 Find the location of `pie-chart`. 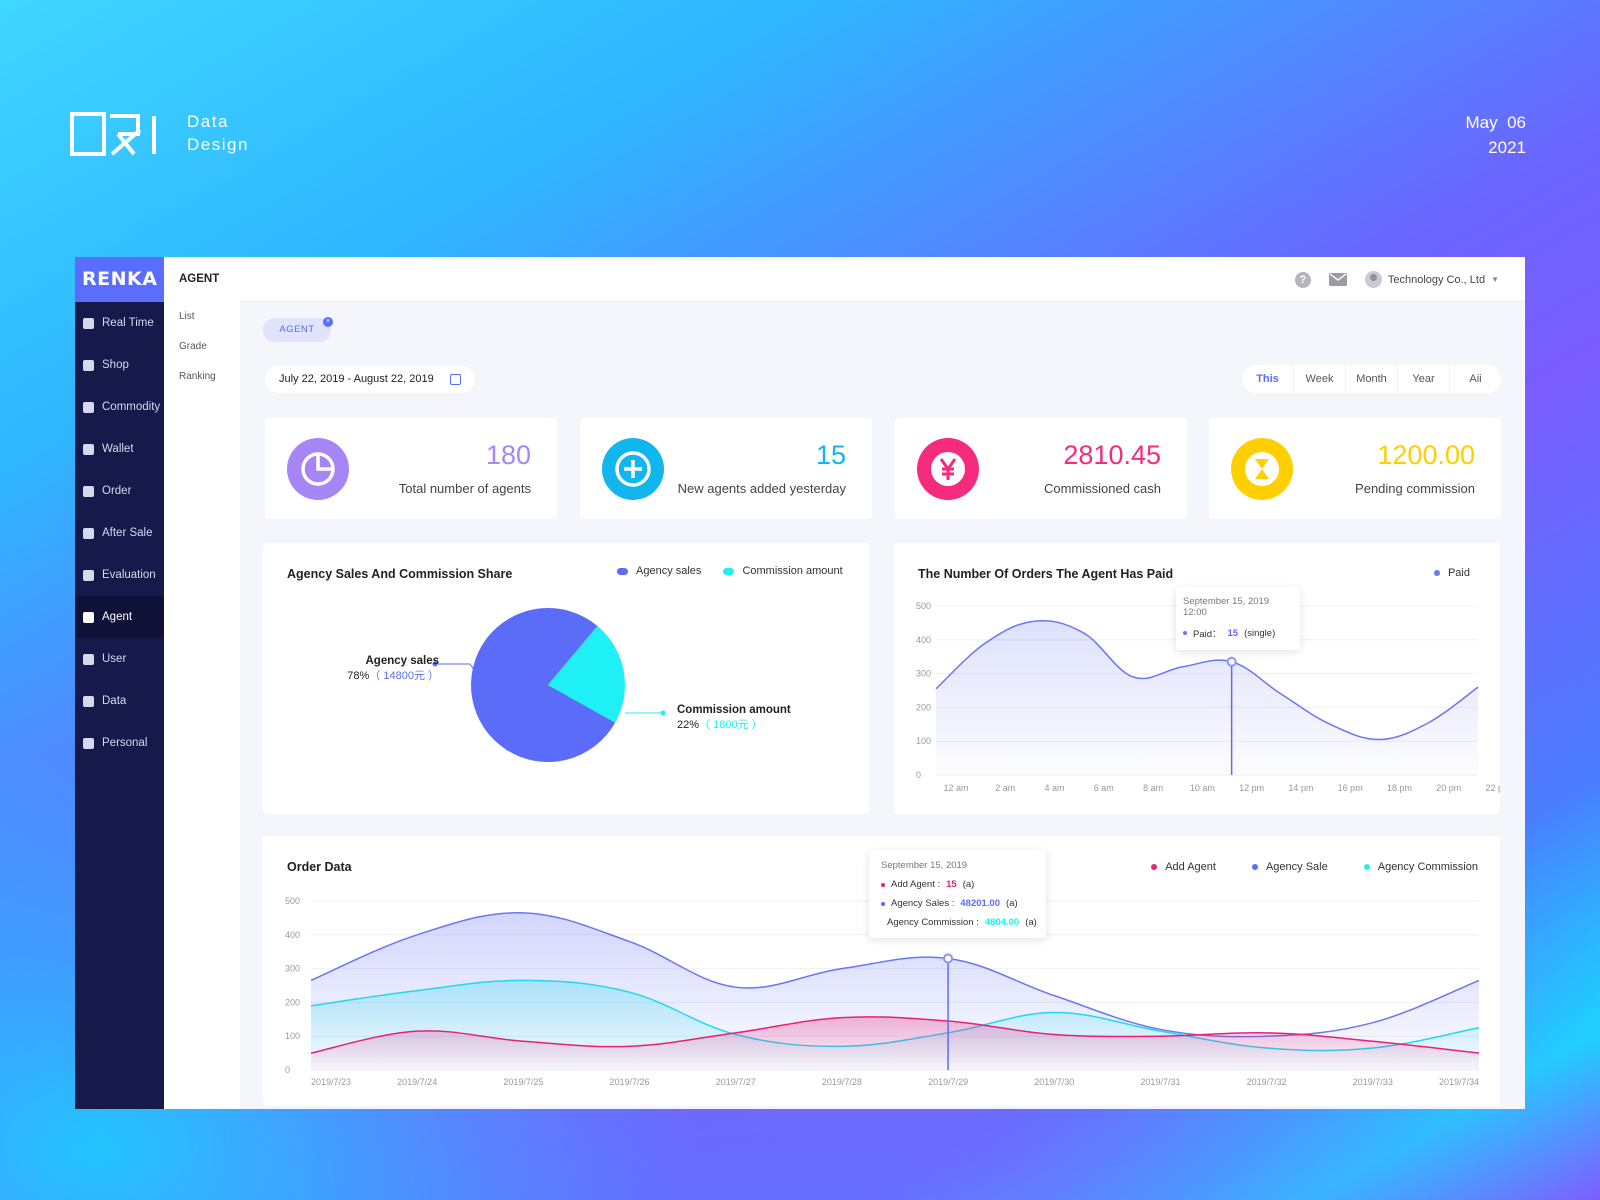

pie-chart is located at coordinates (549, 685).